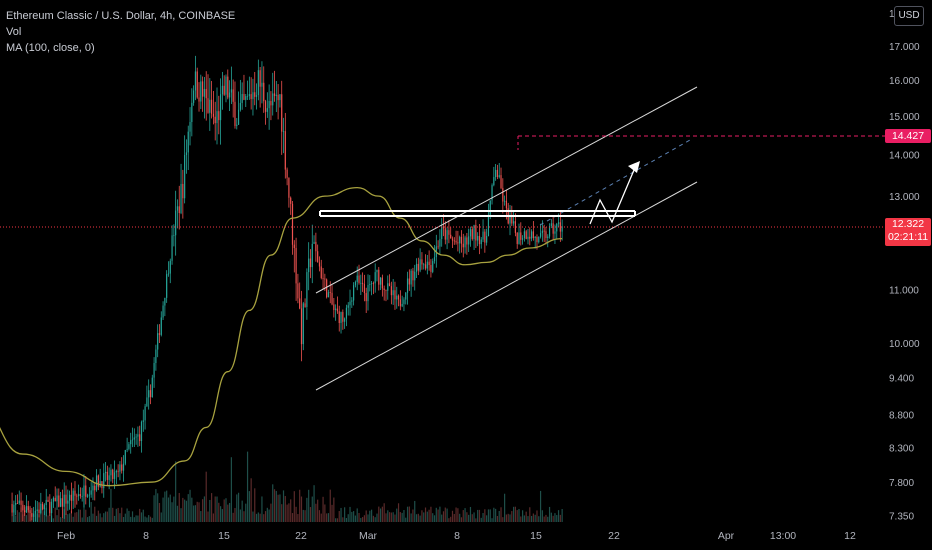 Image resolution: width=932 pixels, height=550 pixels. What do you see at coordinates (146, 536) in the screenshot?
I see `time-tick-label: 8` at bounding box center [146, 536].